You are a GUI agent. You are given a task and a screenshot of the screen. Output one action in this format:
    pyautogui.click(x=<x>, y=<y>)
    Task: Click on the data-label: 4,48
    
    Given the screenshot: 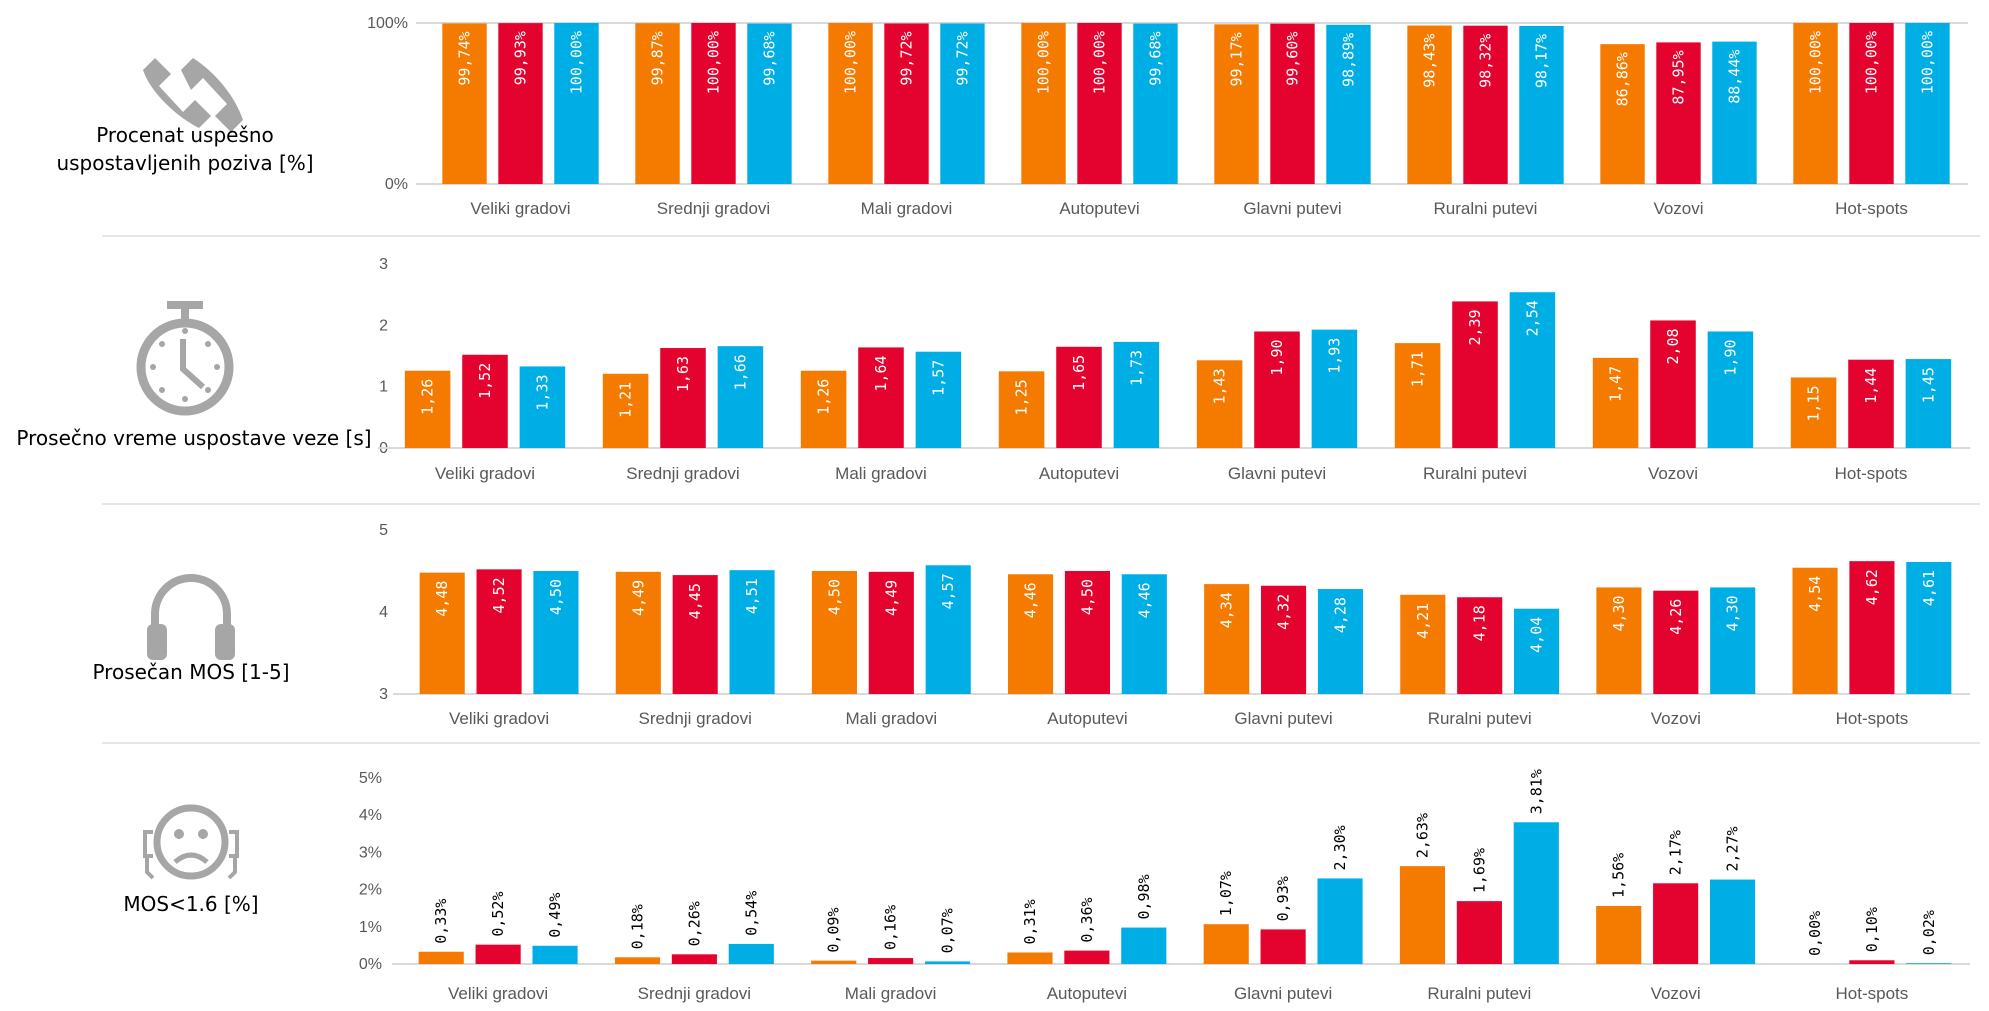 What is the action you would take?
    pyautogui.click(x=442, y=599)
    